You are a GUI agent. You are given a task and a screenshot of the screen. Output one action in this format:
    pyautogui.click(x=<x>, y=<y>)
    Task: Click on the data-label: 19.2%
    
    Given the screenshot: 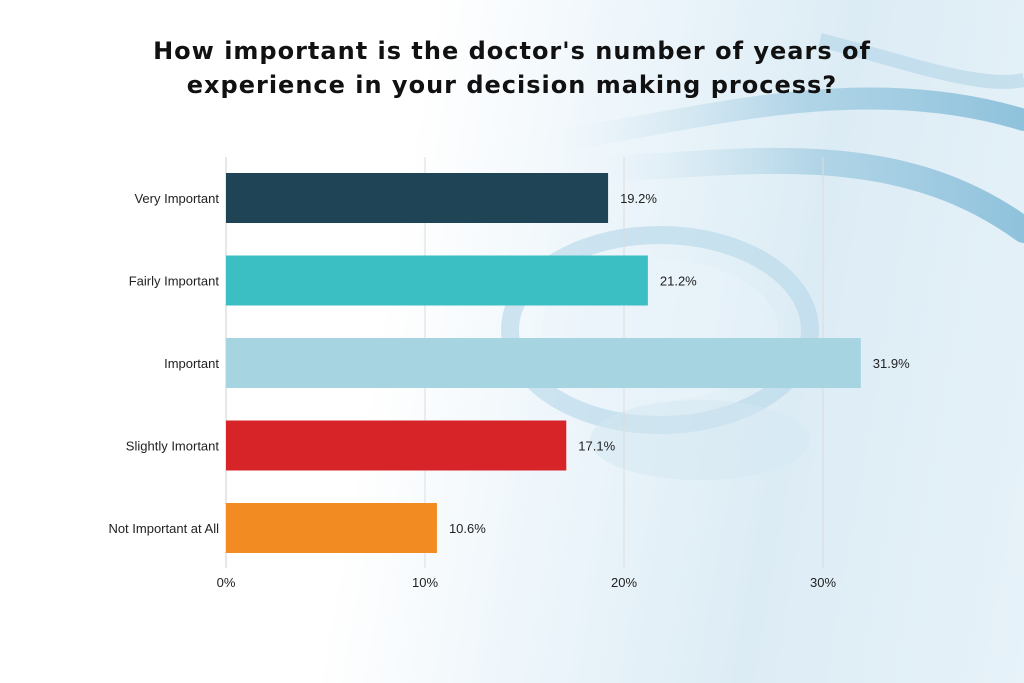 What is the action you would take?
    pyautogui.click(x=638, y=198)
    